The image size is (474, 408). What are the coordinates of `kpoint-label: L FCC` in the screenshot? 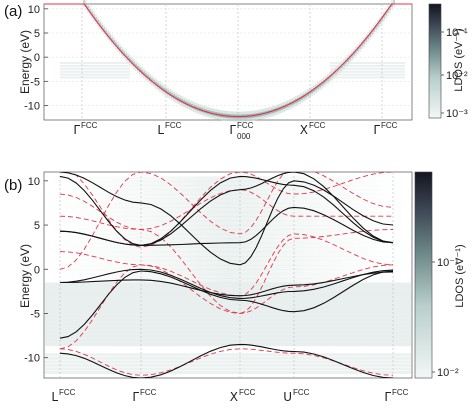 It's located at (169, 129).